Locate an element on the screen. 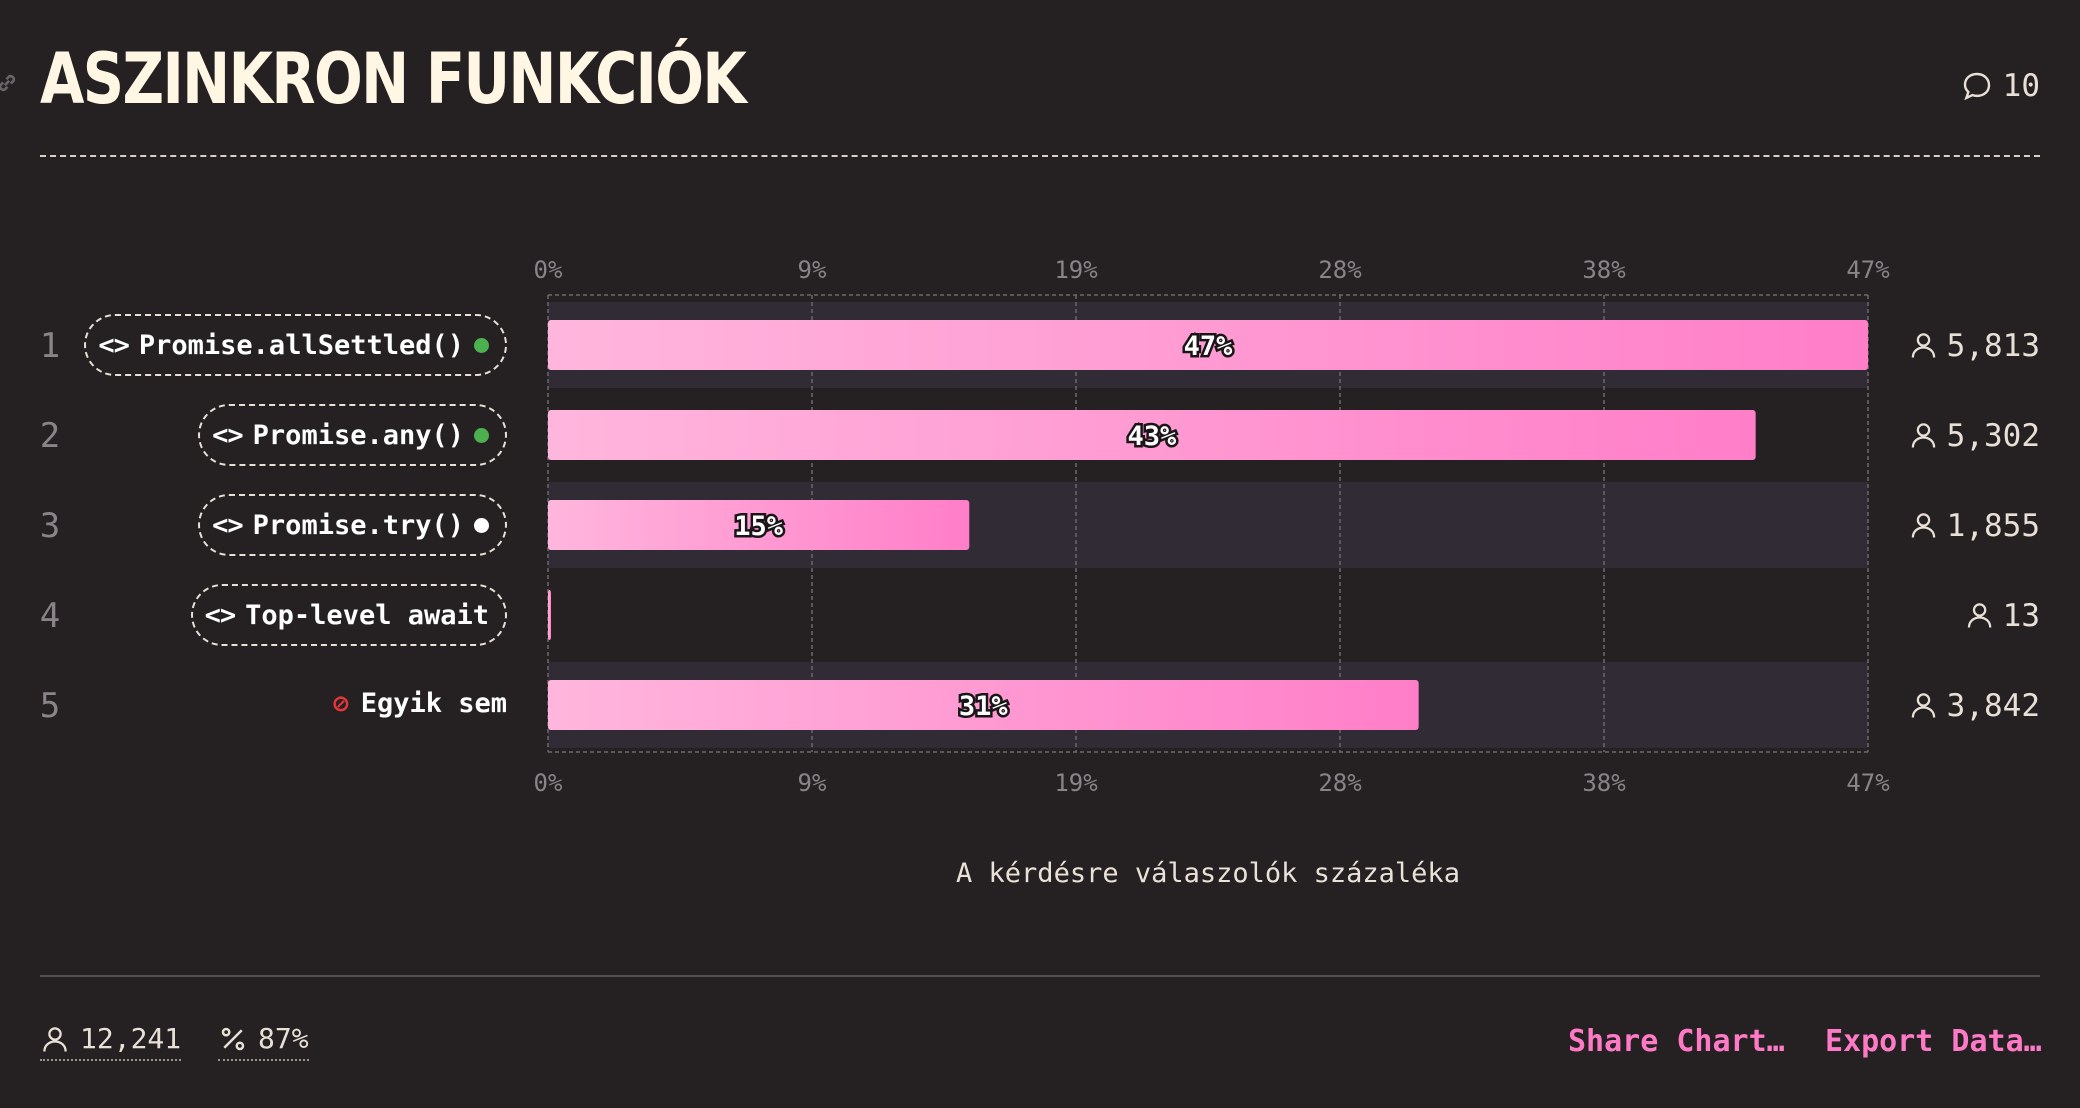  x-tick-label-top: 19% is located at coordinates (1076, 270).